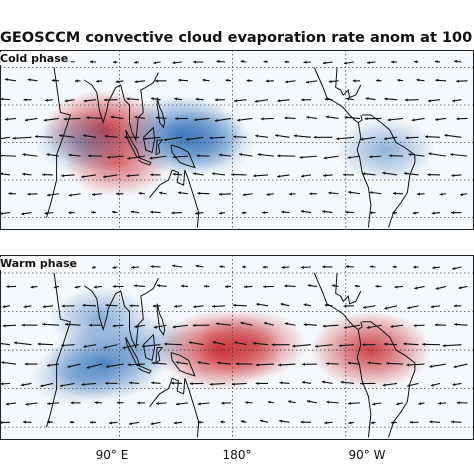 The height and width of the screenshot is (474, 474). Describe the element at coordinates (183, 364) in the screenshot. I see `new-guinea-coastline` at that location.